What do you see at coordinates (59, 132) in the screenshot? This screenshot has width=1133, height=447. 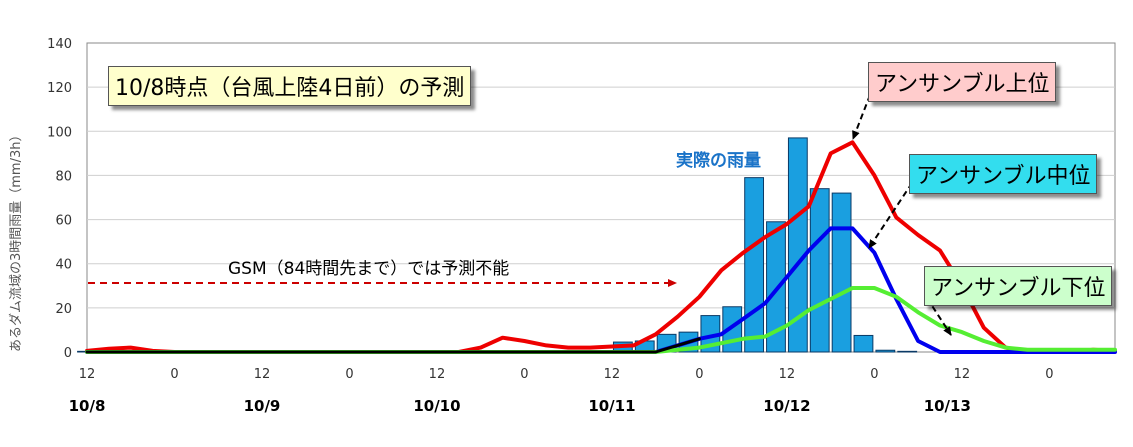 I see `y-tick-label: 100` at bounding box center [59, 132].